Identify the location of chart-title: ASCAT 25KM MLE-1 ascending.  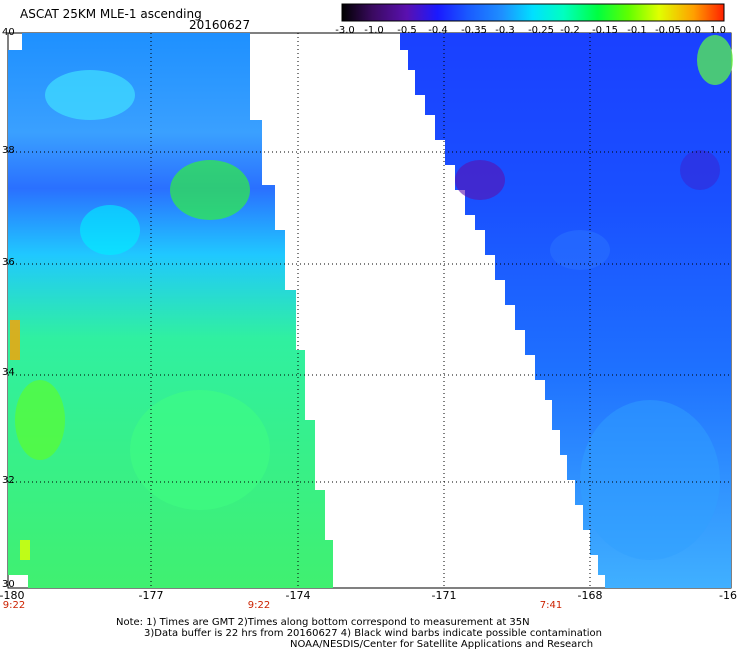
(111, 14).